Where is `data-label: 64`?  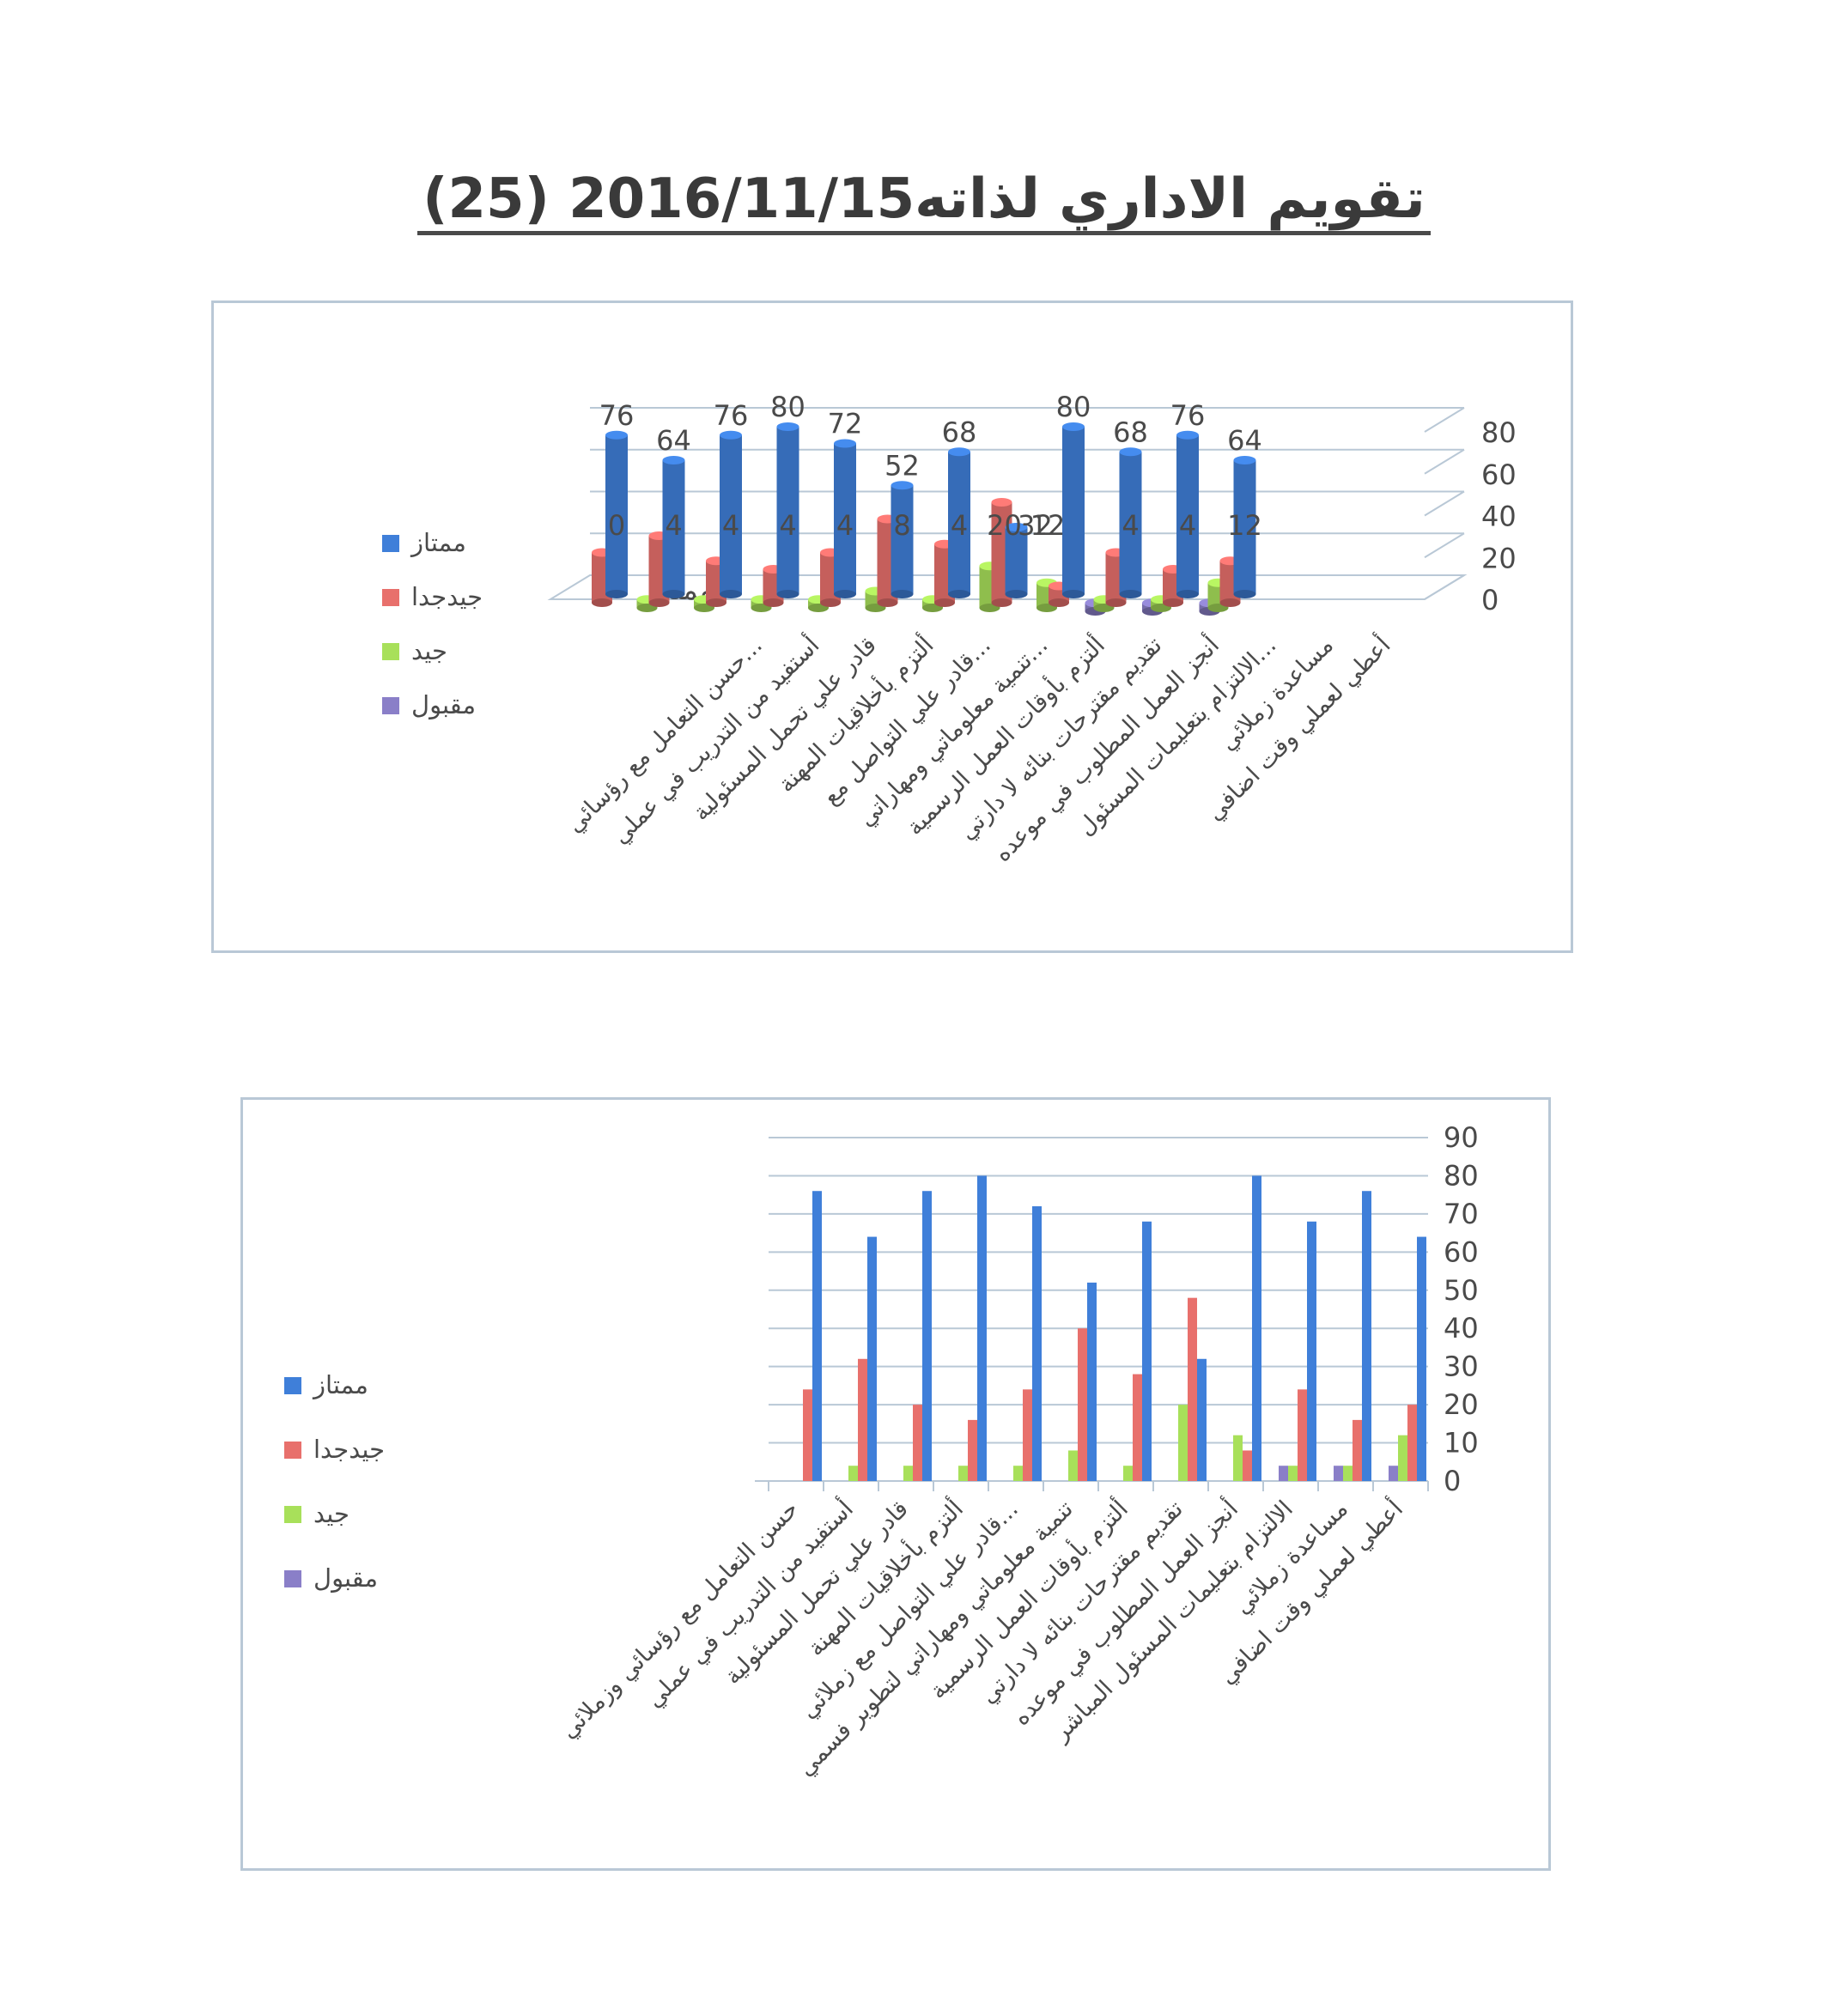 data-label: 64 is located at coordinates (1244, 441).